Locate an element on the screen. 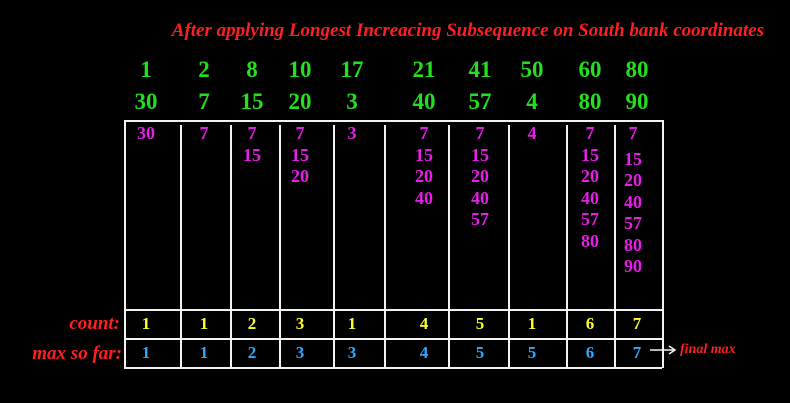  south-coordinate: 30 is located at coordinates (146, 101).